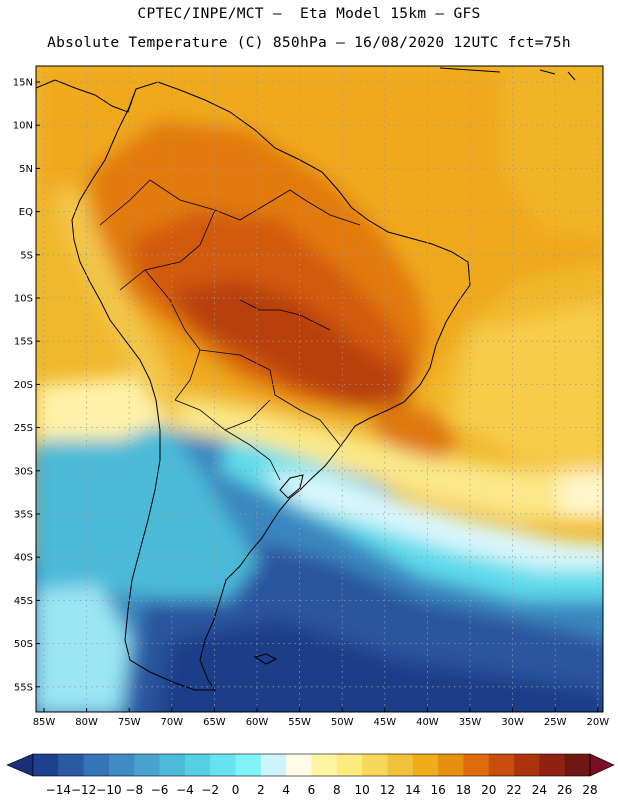 This screenshot has width=618, height=800. I want to click on lat-label: 30S, so click(23, 471).